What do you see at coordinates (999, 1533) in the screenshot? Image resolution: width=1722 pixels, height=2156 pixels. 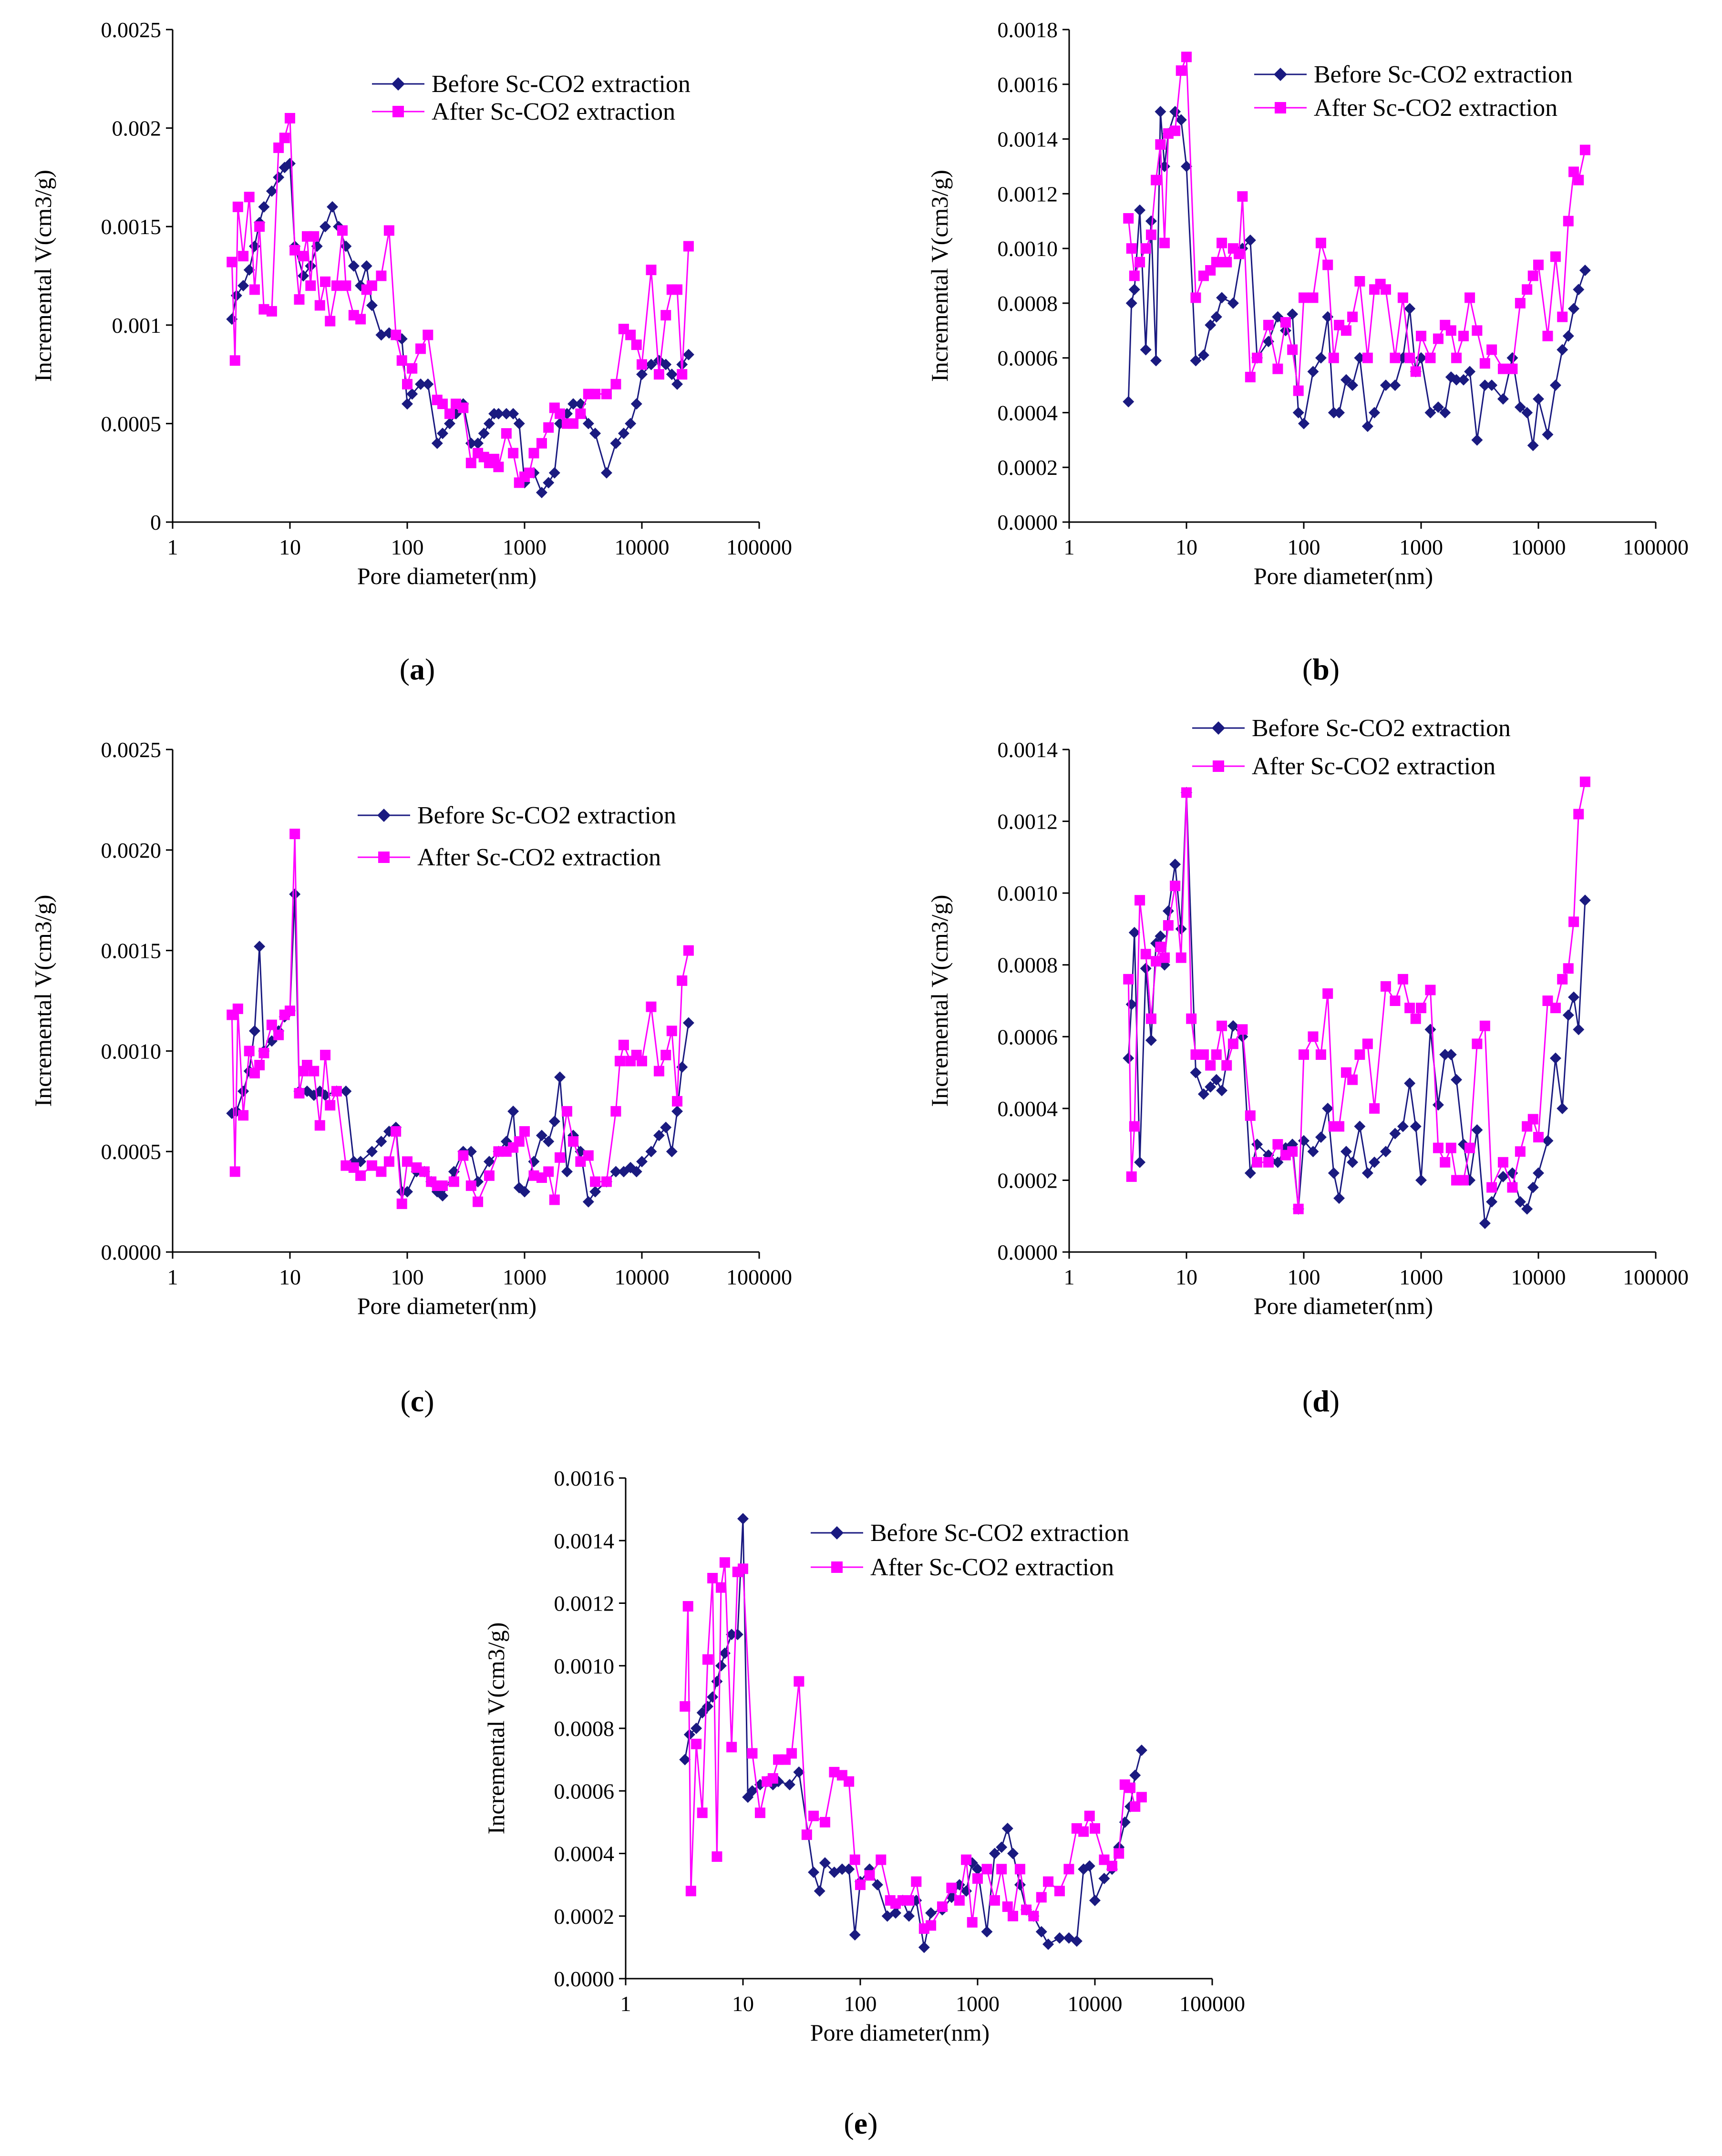 I see `legend-label: Before Sc-CO2 extraction` at bounding box center [999, 1533].